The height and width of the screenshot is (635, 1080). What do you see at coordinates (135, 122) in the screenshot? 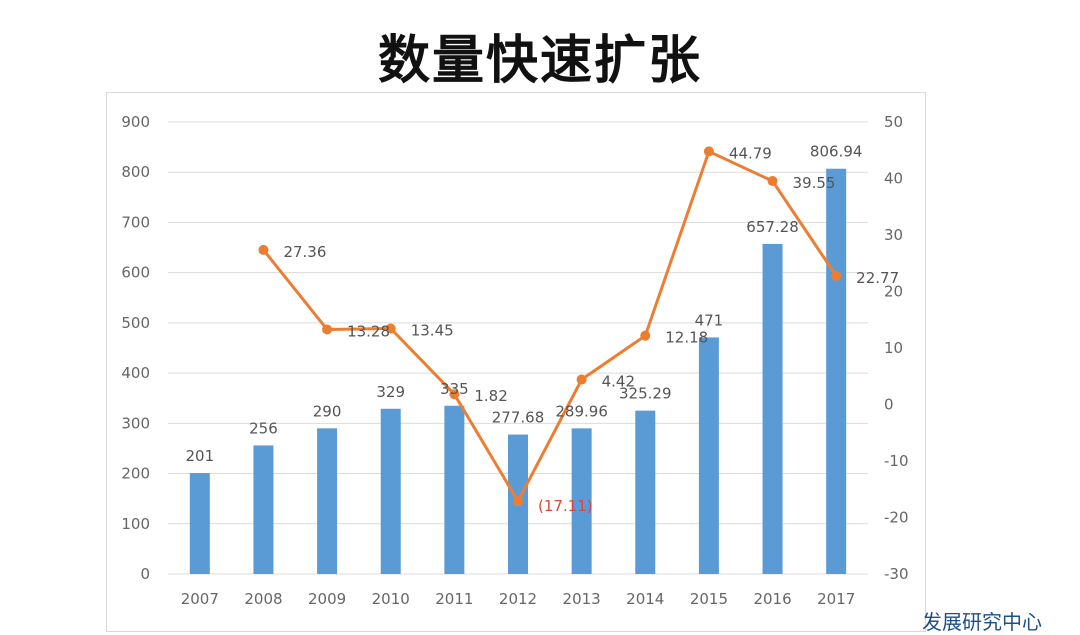
I see `left-axis-tick-label: 900` at bounding box center [135, 122].